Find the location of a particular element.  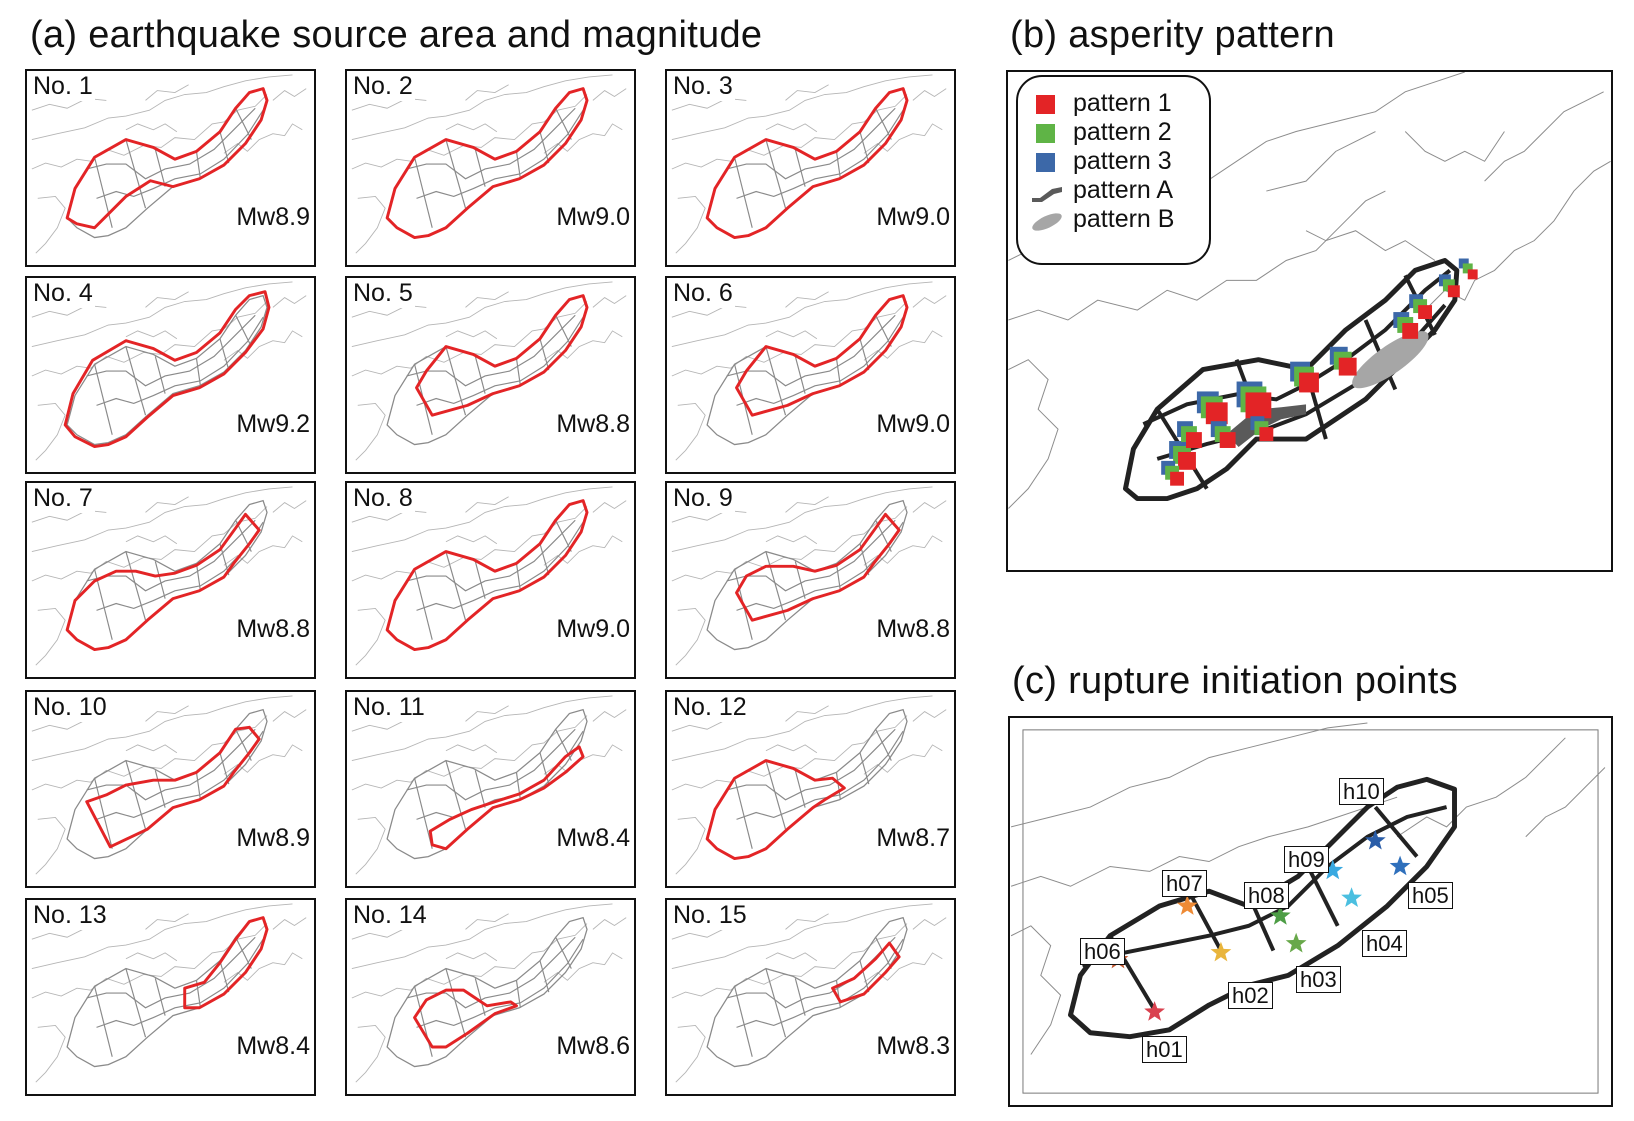

source-panel-15: No. 15 Mw8.3 is located at coordinates (810, 997).